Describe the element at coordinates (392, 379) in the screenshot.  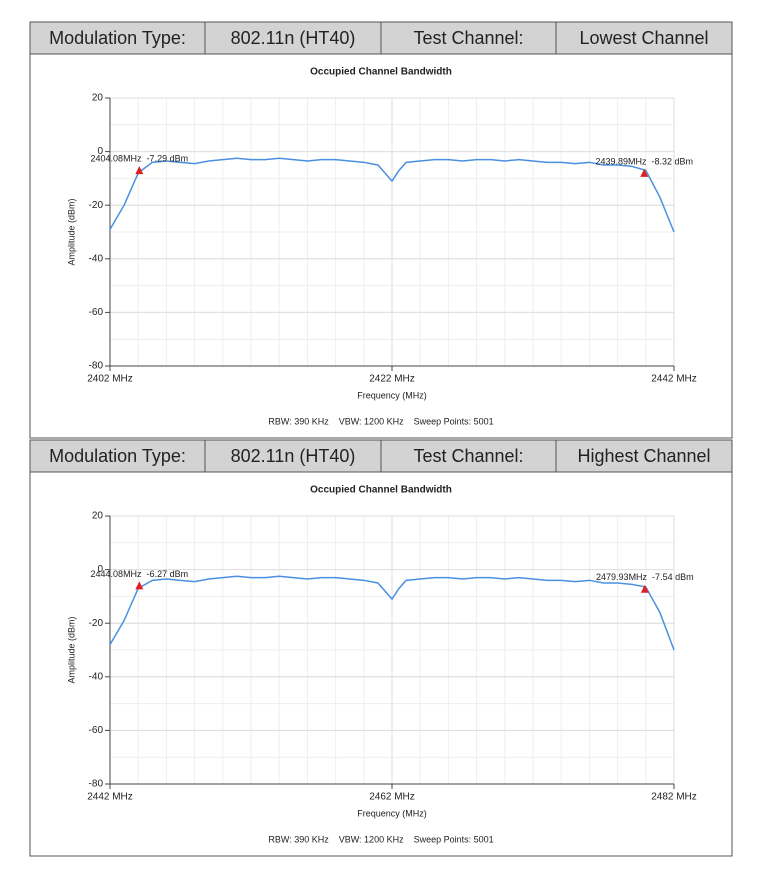
I see `x-tick-label: 2422 MHz` at that location.